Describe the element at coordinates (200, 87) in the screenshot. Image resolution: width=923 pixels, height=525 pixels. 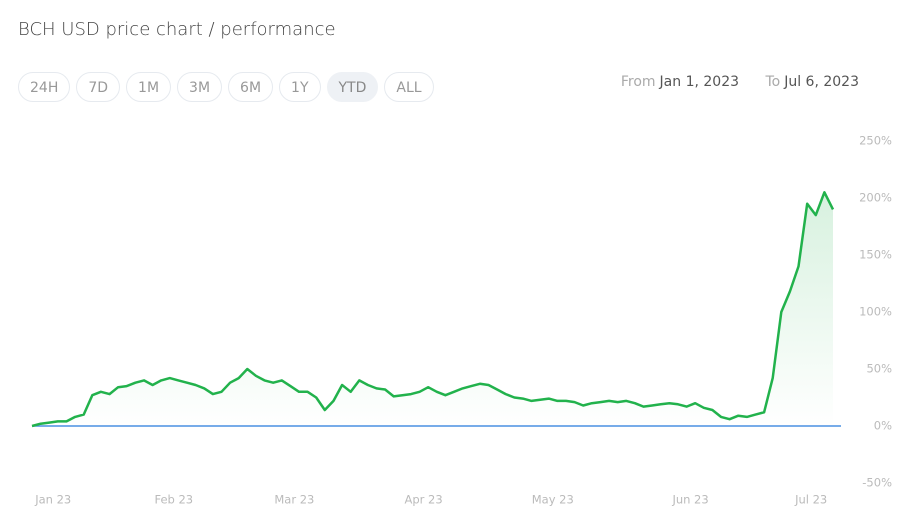
I see `range-button: 3M` at that location.